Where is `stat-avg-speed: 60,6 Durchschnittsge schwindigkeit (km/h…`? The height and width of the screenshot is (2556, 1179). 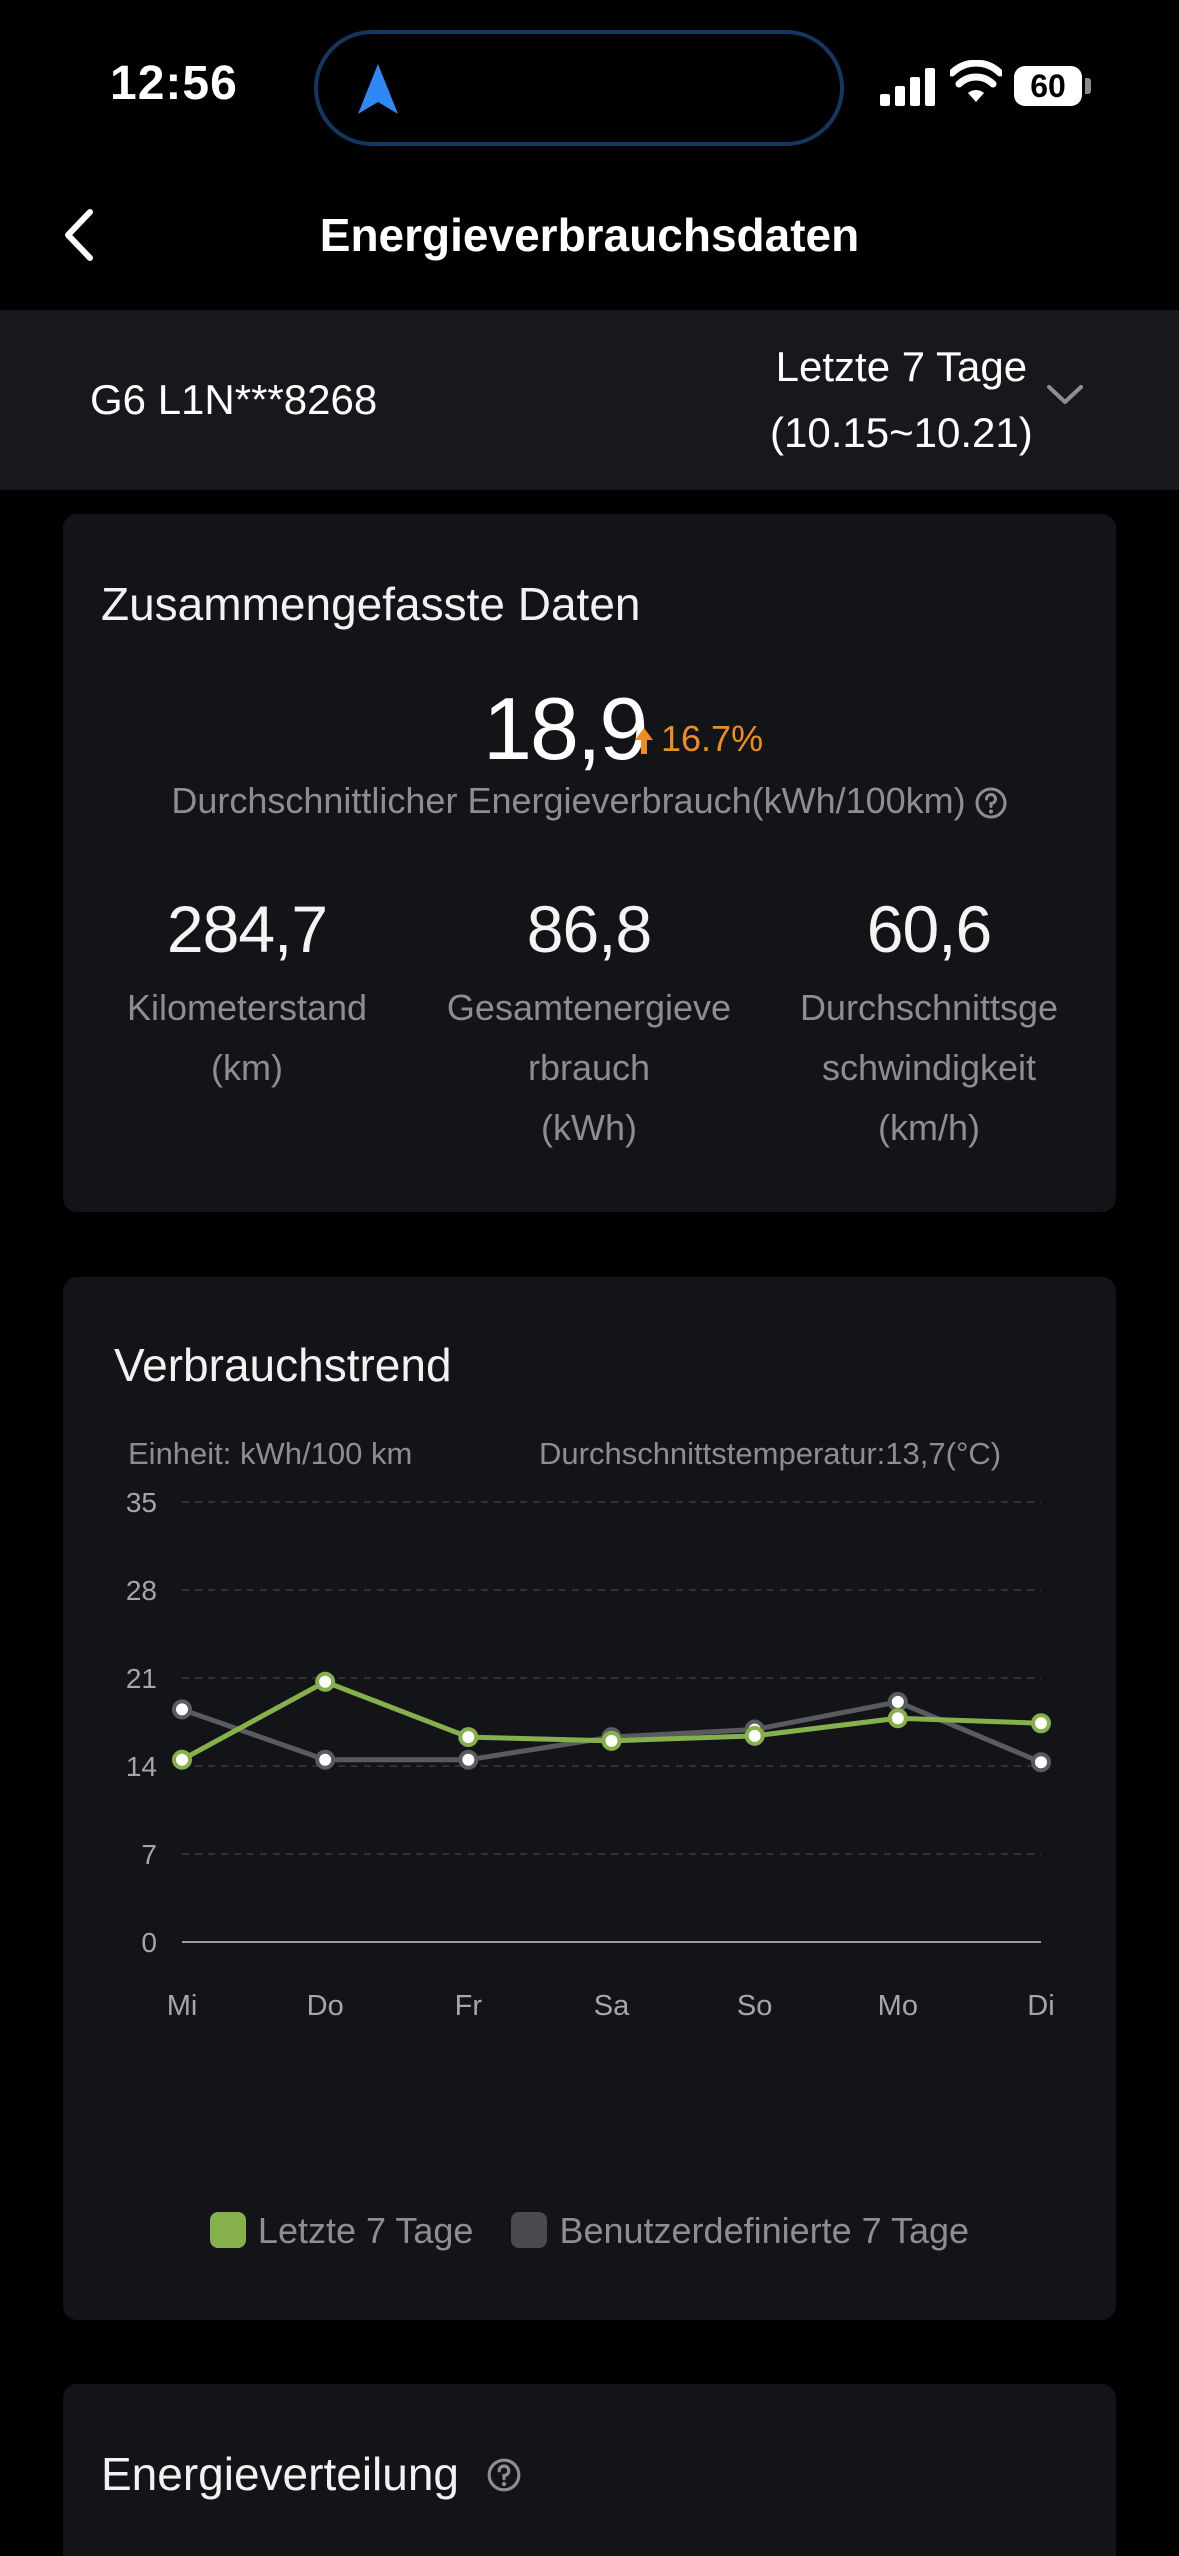 stat-avg-speed: 60,6 Durchschnittsge schwindigkeit (km/h… is located at coordinates (929, 1021).